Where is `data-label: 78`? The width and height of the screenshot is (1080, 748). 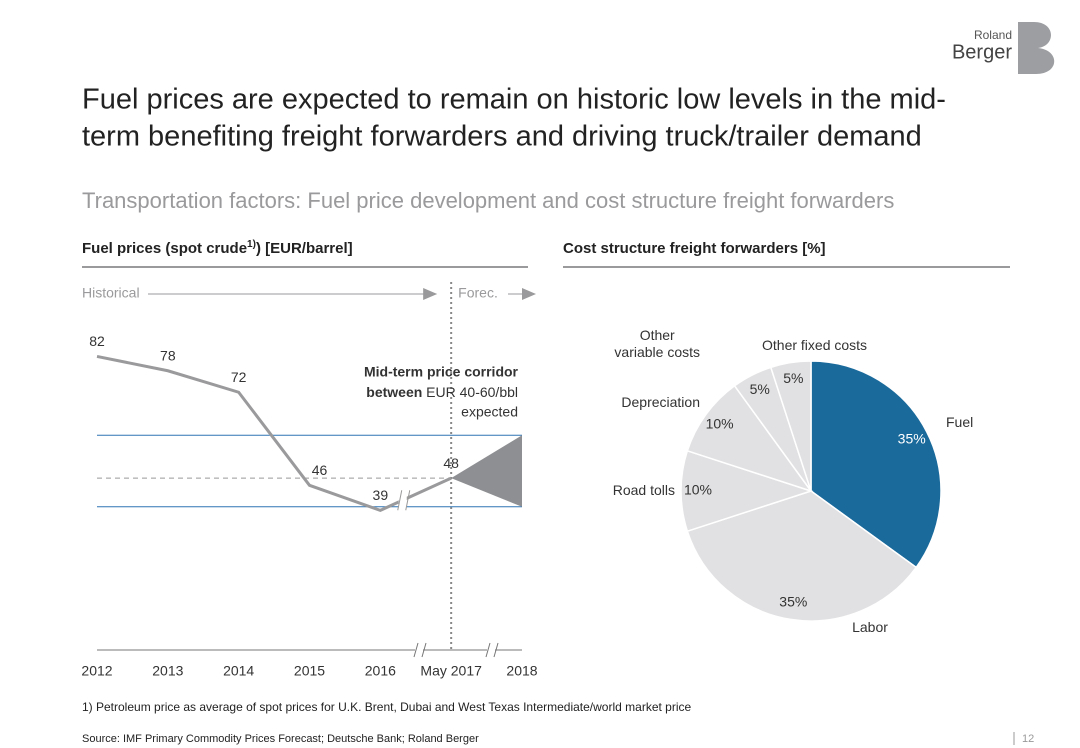
data-label: 78 is located at coordinates (168, 355).